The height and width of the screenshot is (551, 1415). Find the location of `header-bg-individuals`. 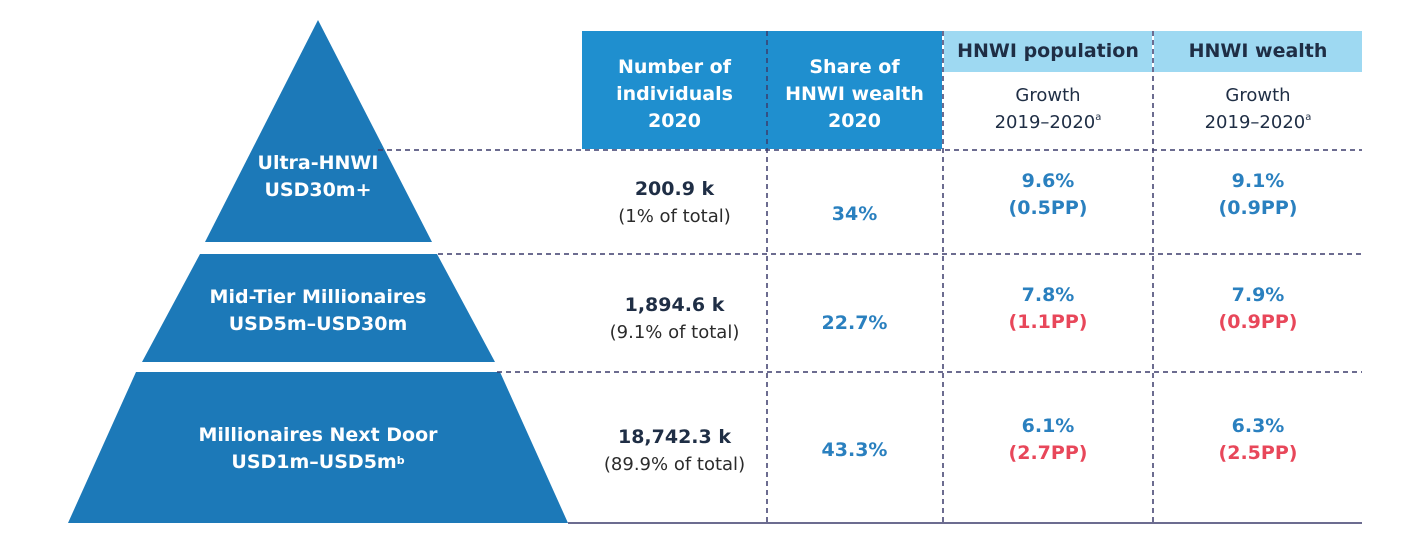

header-bg-individuals is located at coordinates (674, 90).